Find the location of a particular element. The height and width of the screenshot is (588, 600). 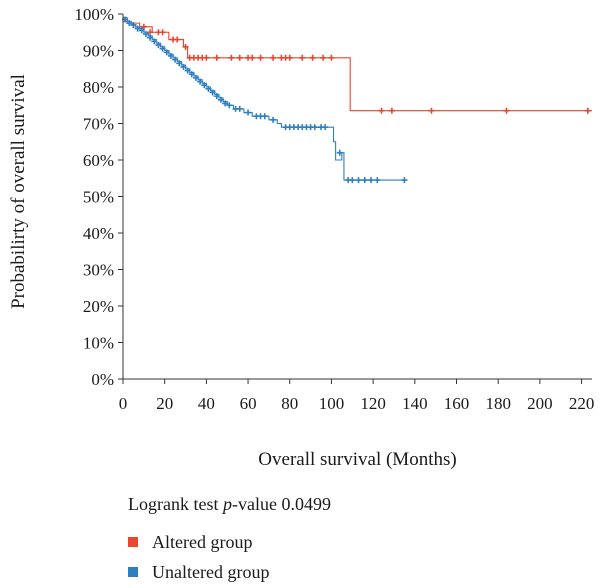

legend-swatch-altered is located at coordinates (133, 542).